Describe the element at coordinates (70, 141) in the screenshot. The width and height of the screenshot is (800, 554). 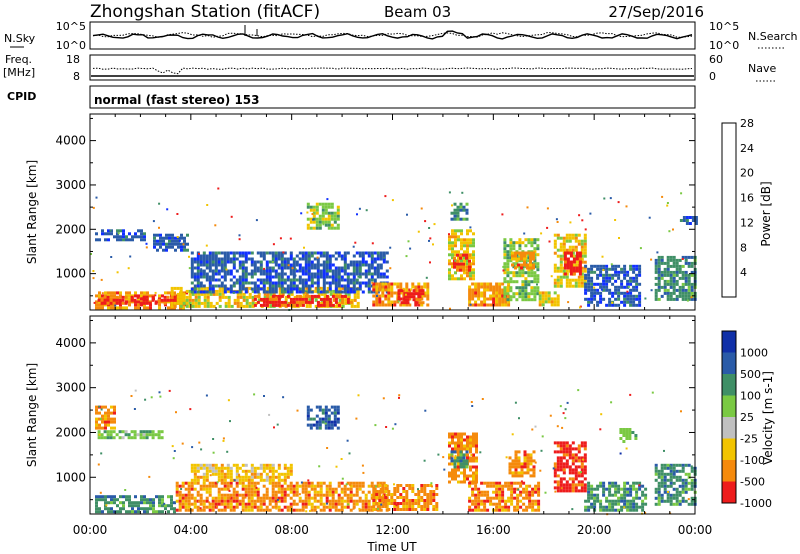
I see `y-tick-label: 4000` at that location.